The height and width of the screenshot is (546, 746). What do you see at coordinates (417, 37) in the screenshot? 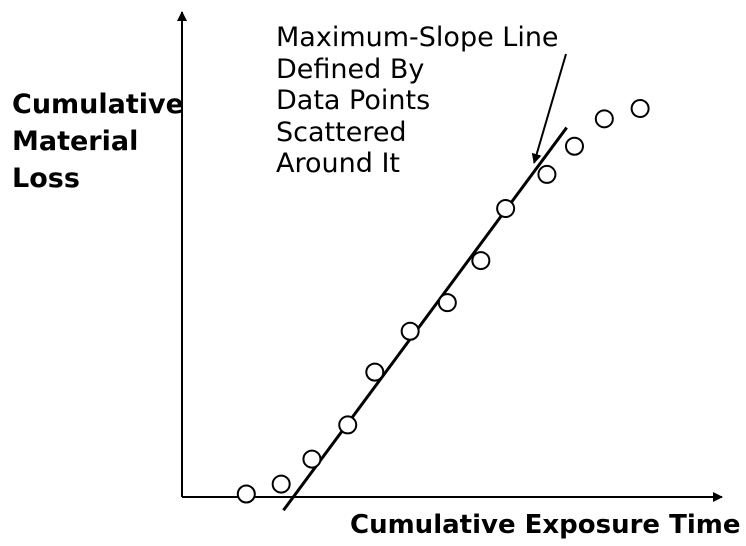
I see `annotation-line: Maximum-Slope Line` at bounding box center [417, 37].